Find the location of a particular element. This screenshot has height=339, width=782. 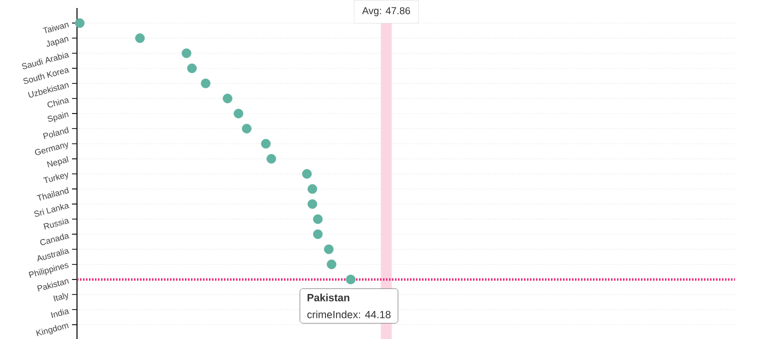

y-tick-label: Taiwan is located at coordinates (55, 28).